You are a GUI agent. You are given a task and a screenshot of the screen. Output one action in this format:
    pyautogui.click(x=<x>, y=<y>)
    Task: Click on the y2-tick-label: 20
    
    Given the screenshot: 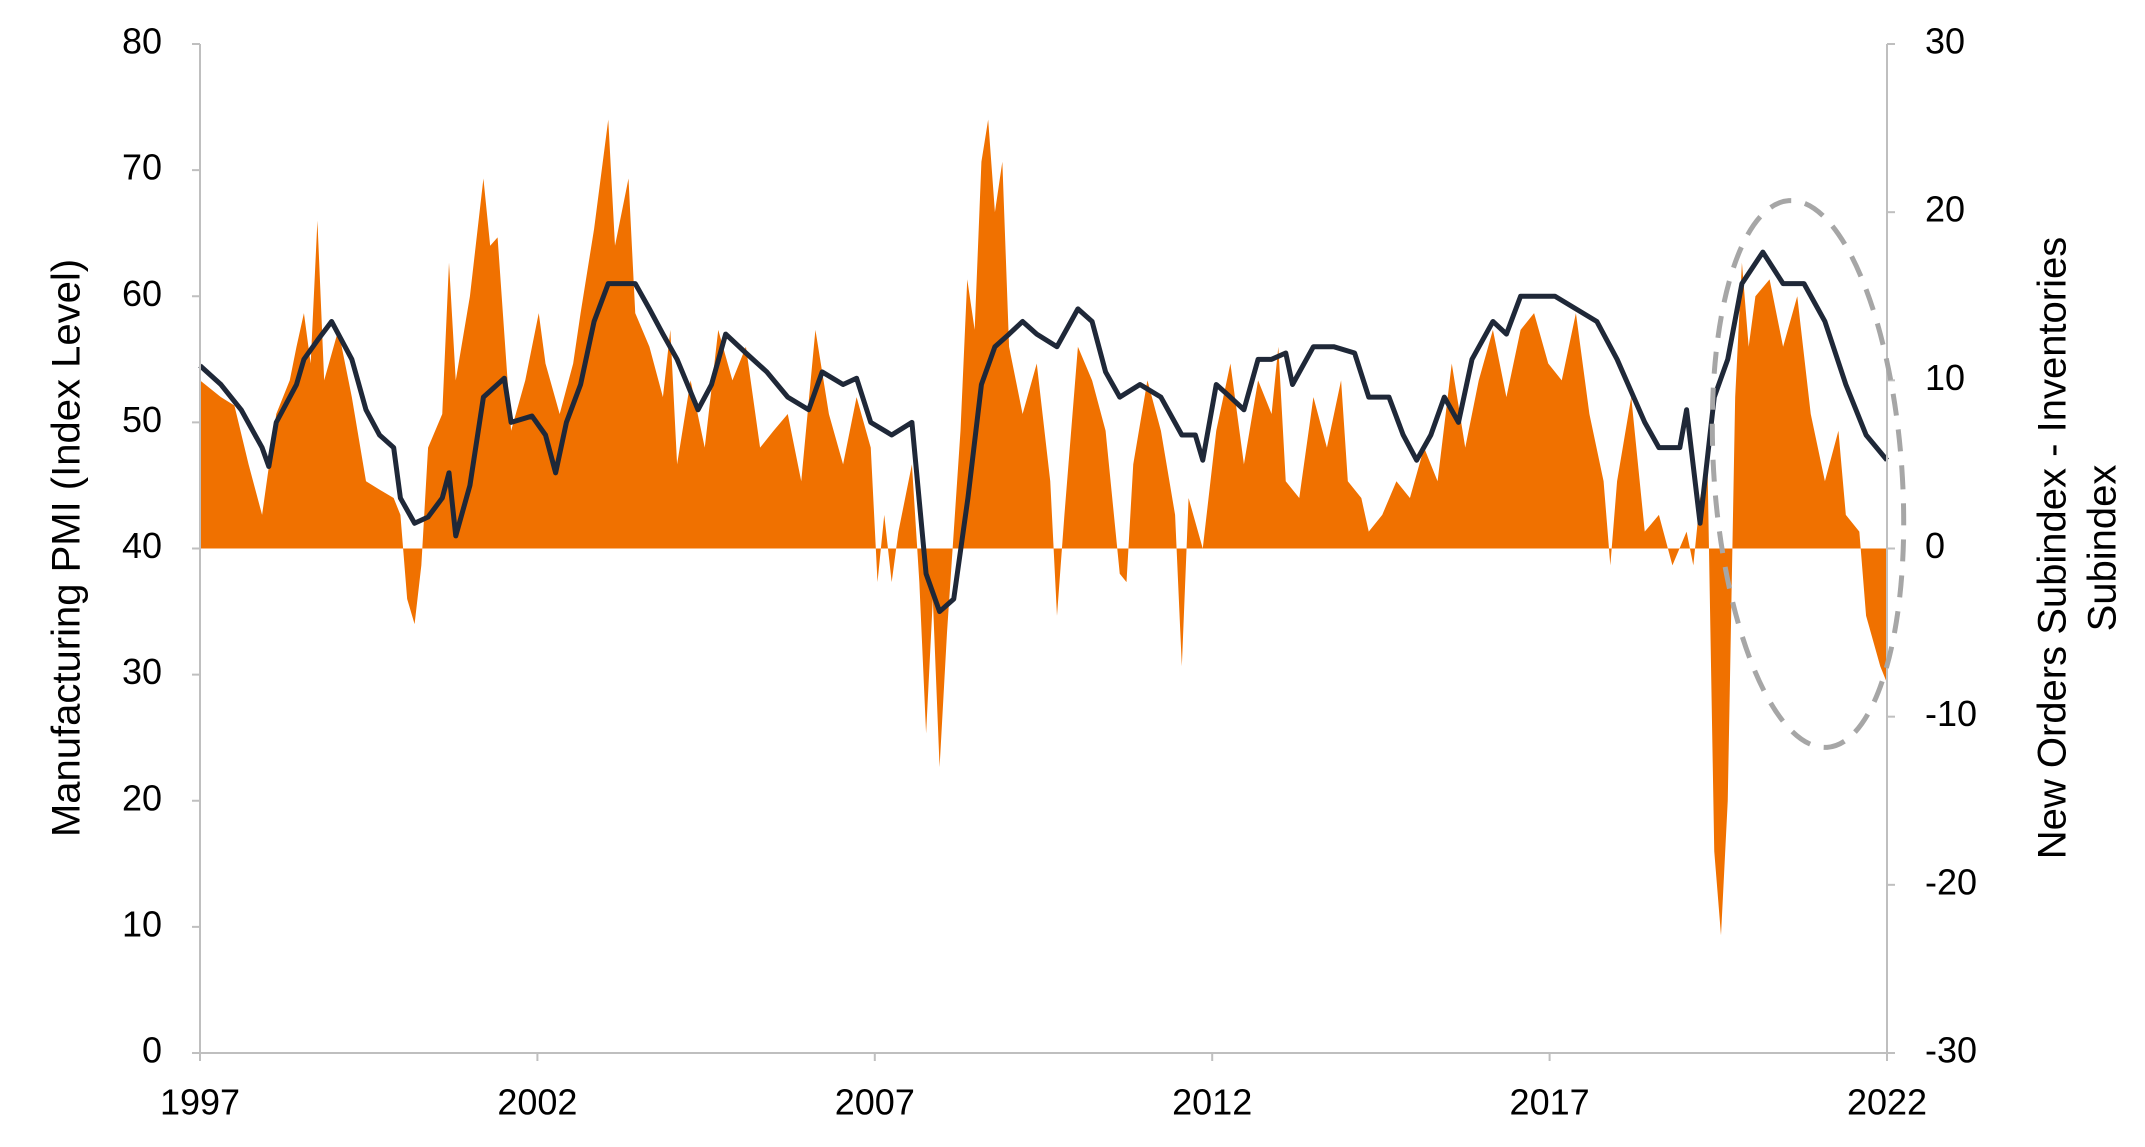 What is the action you would take?
    pyautogui.click(x=1945, y=209)
    